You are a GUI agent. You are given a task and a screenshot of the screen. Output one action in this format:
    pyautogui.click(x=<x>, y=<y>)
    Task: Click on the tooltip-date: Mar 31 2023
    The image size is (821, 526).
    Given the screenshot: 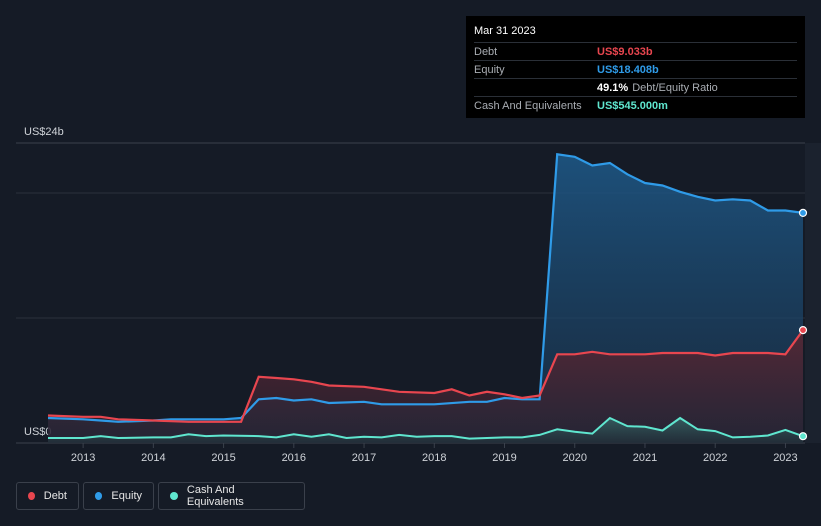 What is the action you would take?
    pyautogui.click(x=505, y=31)
    